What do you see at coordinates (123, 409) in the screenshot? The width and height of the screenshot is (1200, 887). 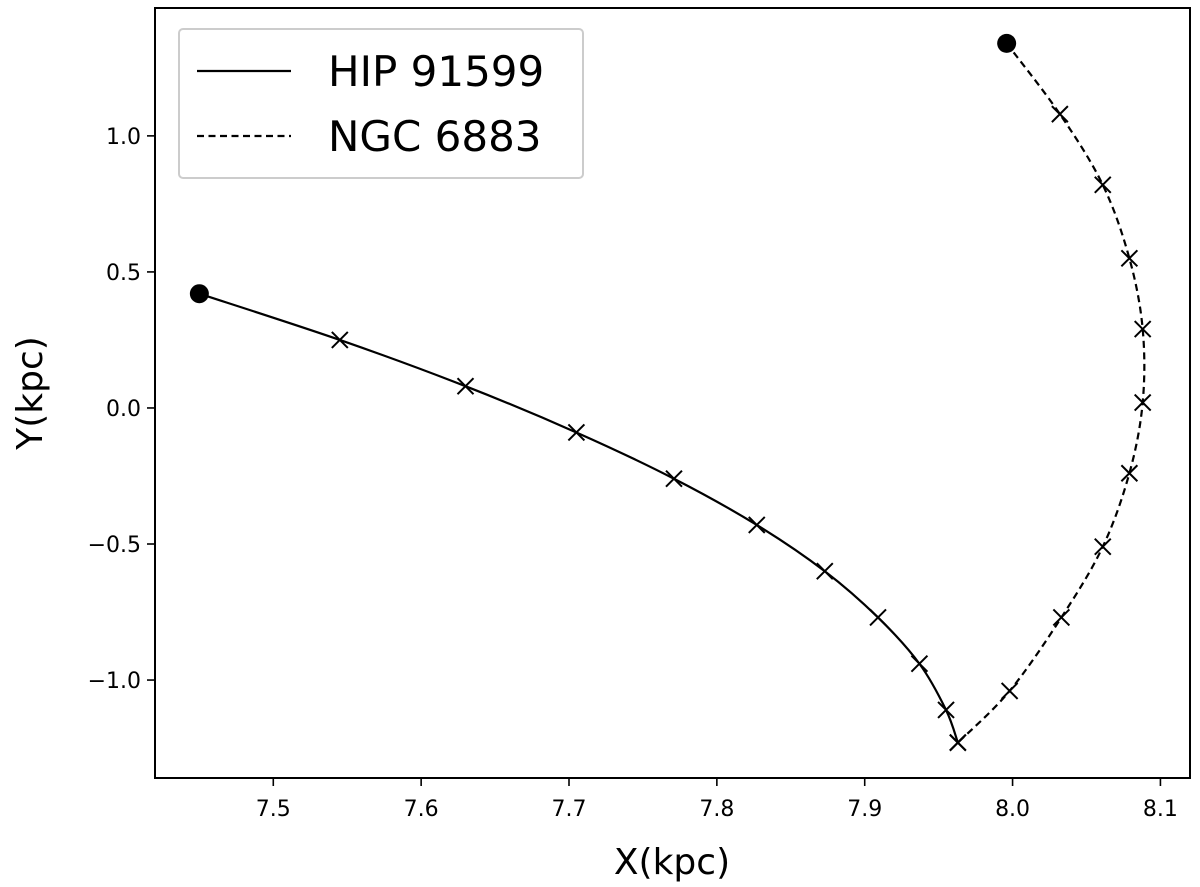 I see `y-tick-label: 0.0` at bounding box center [123, 409].